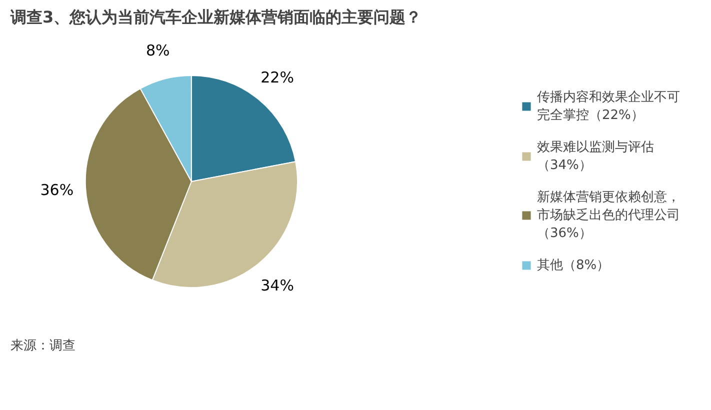  I want to click on data-label: 36%, so click(57, 189).